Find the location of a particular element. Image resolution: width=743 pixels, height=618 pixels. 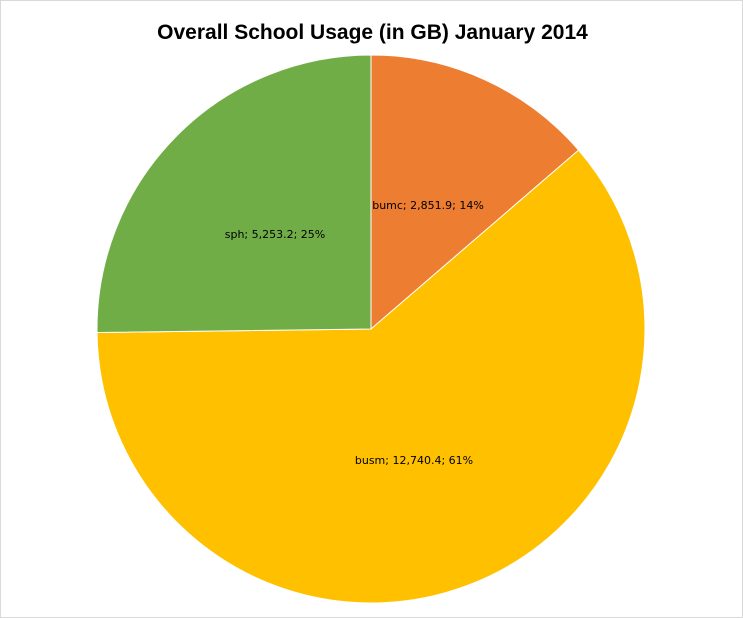

data-label-bumc: bumc; 2,851.9; 14% is located at coordinates (428, 205).